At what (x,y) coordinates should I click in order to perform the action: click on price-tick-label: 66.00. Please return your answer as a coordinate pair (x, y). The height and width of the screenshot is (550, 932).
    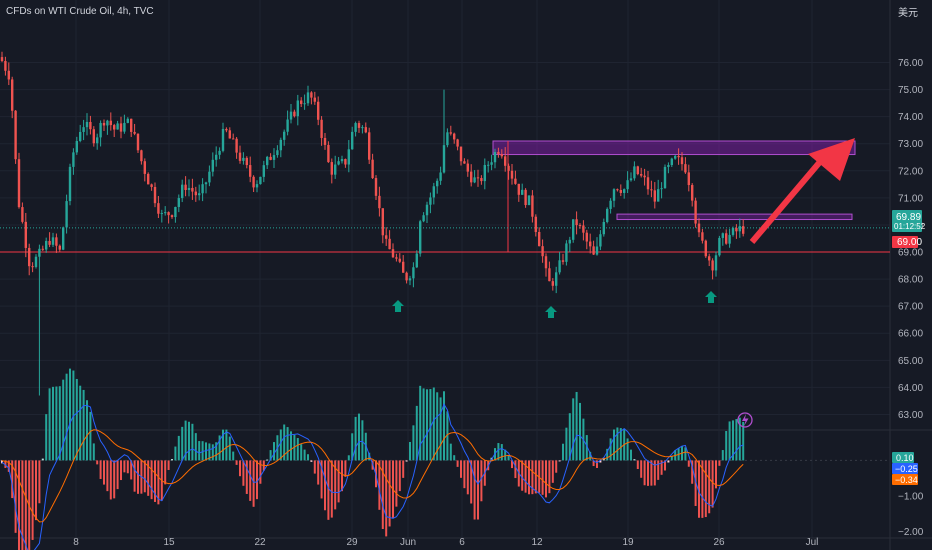
    Looking at the image, I should click on (910, 334).